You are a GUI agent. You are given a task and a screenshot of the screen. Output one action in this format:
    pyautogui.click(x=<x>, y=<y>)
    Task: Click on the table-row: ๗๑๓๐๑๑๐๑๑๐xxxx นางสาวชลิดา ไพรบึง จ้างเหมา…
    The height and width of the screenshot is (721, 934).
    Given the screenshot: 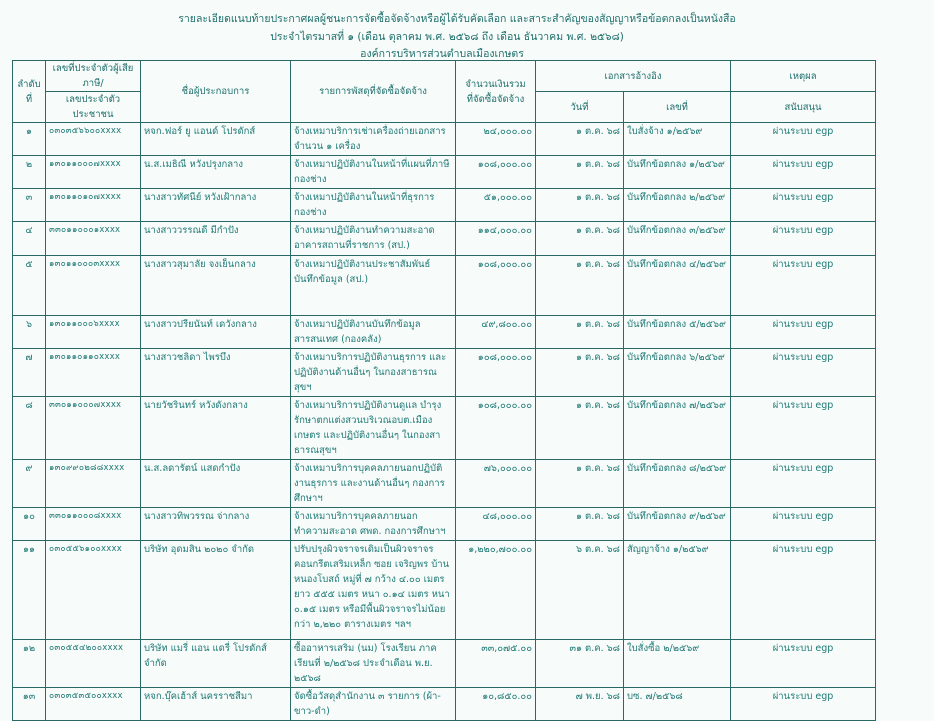 What is the action you would take?
    pyautogui.click(x=444, y=372)
    